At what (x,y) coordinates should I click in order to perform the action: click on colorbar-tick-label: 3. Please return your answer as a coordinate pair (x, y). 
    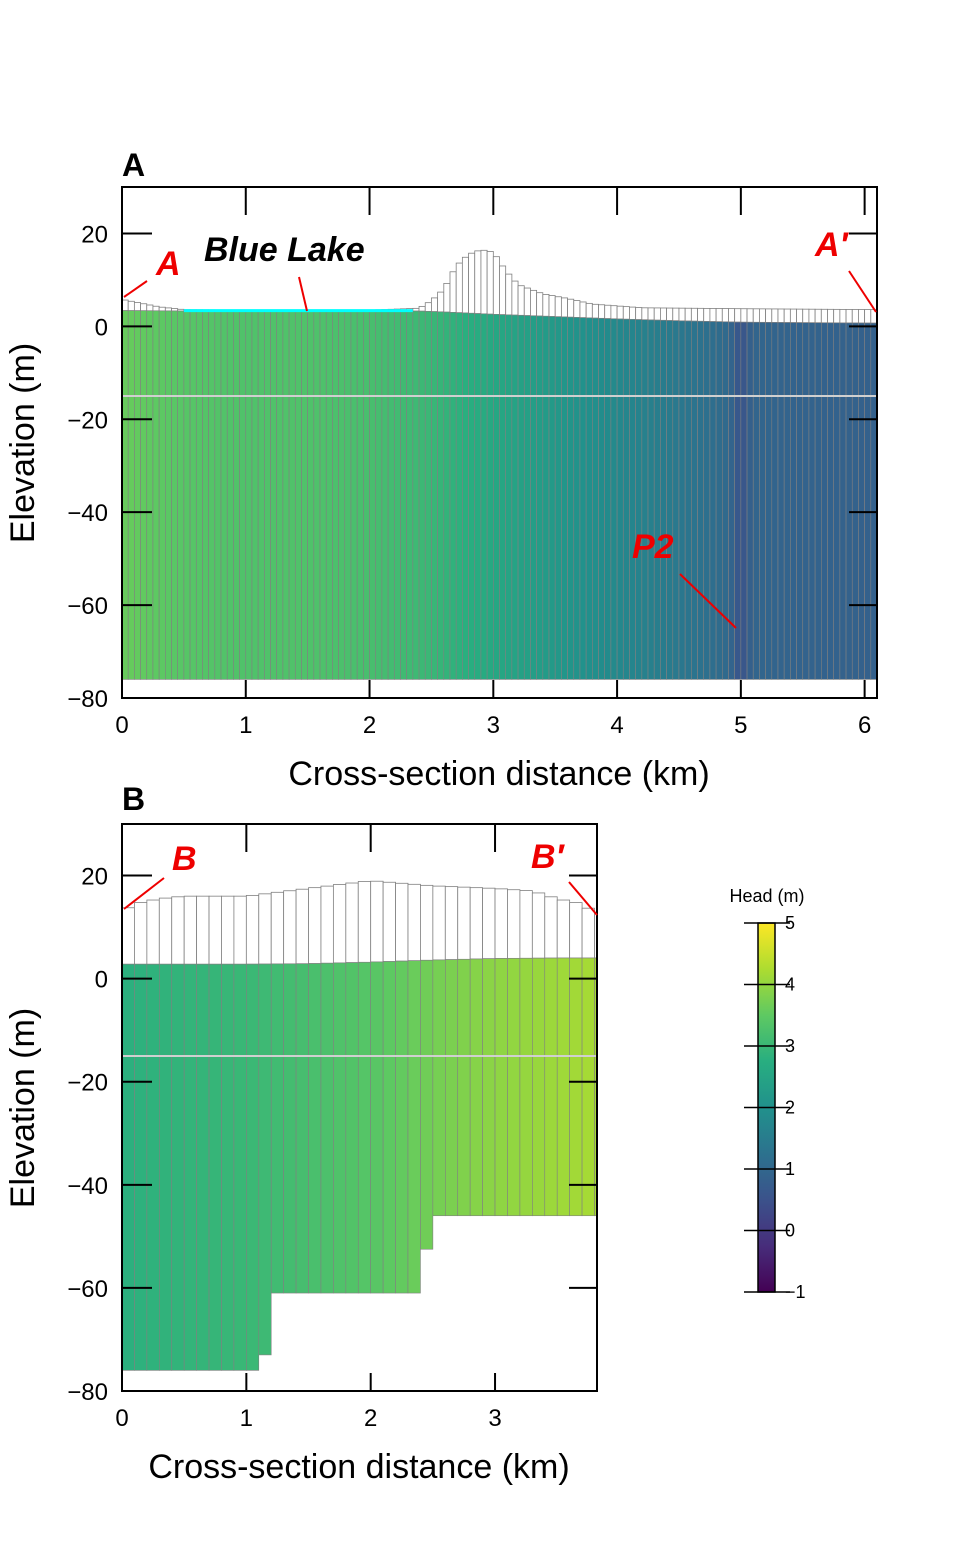
    Looking at the image, I should click on (790, 1046).